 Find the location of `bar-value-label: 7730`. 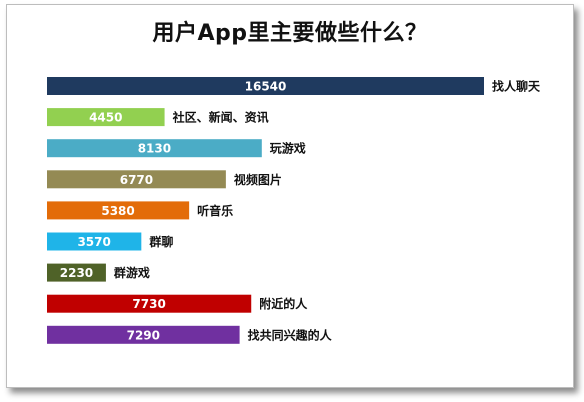

bar-value-label: 7730 is located at coordinates (148, 304).